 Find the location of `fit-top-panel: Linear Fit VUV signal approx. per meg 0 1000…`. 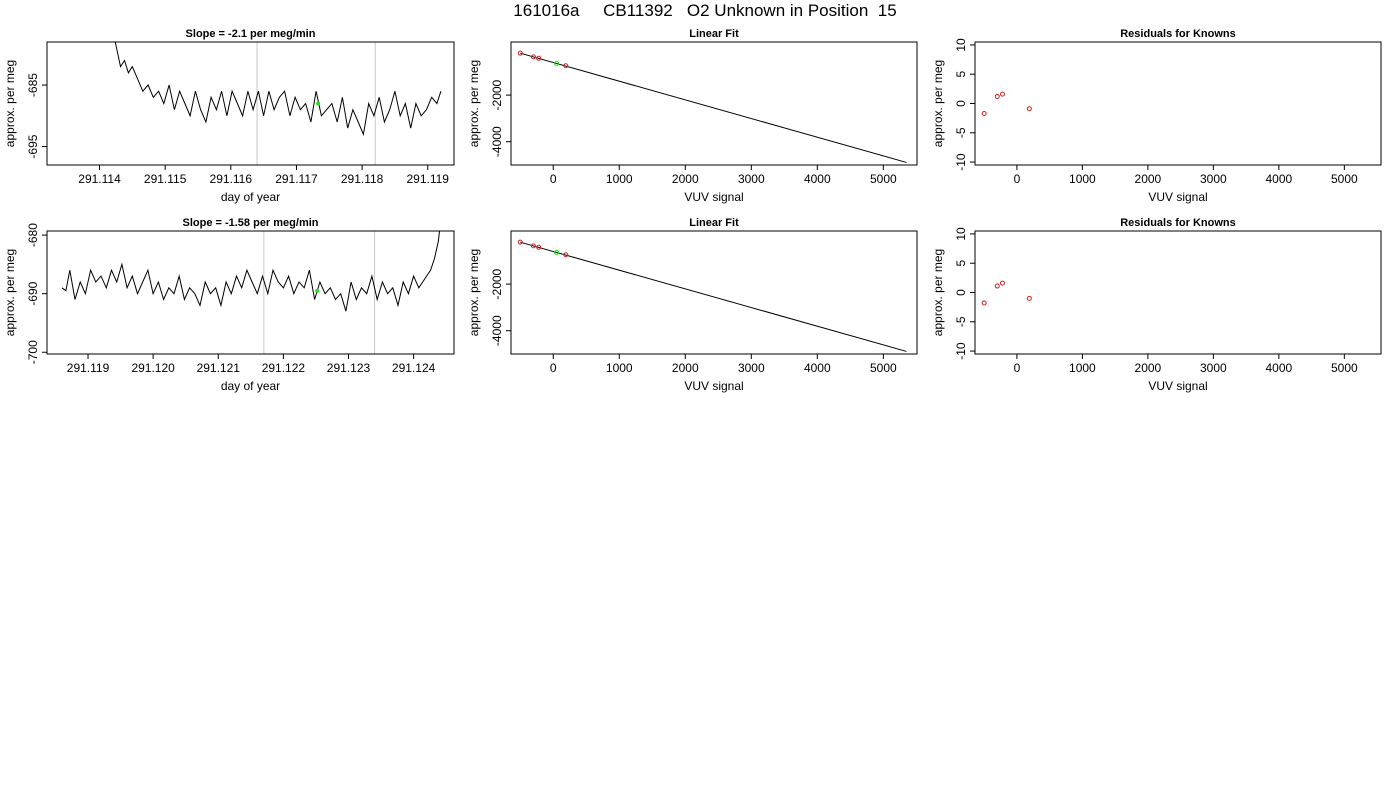

fit-top-panel: Linear Fit VUV signal approx. per meg 0 1000… is located at coordinates (692, 116).